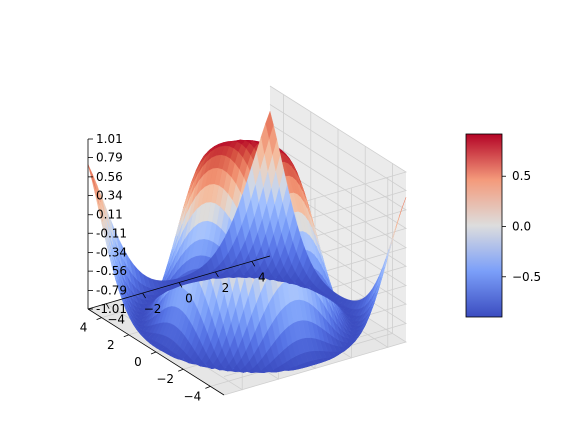  I want to click on z-tick-label: -0.11, so click(111, 233).